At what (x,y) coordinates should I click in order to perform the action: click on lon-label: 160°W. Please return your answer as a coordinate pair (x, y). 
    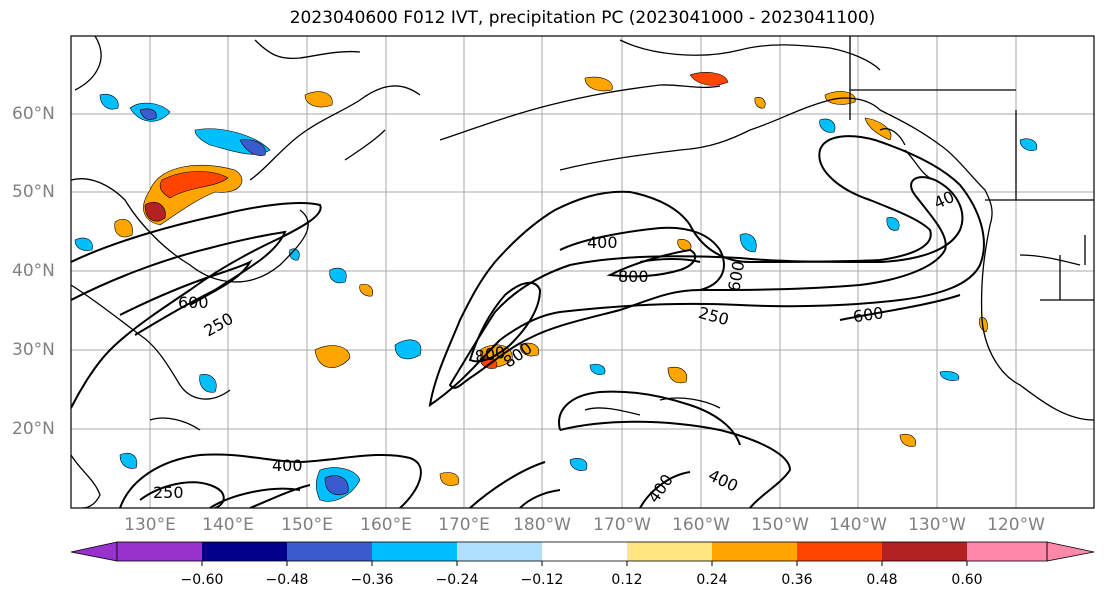
    Looking at the image, I should click on (701, 525).